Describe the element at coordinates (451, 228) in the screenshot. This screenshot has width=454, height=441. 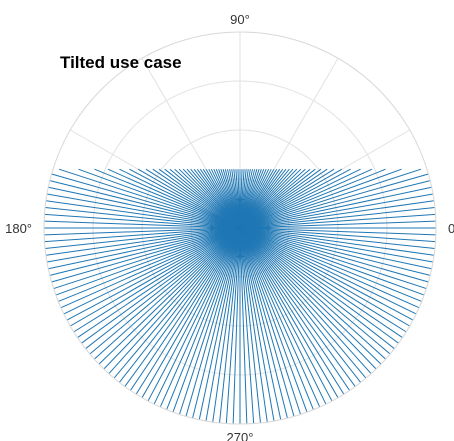
I see `angular-tick-label-0: 0` at that location.